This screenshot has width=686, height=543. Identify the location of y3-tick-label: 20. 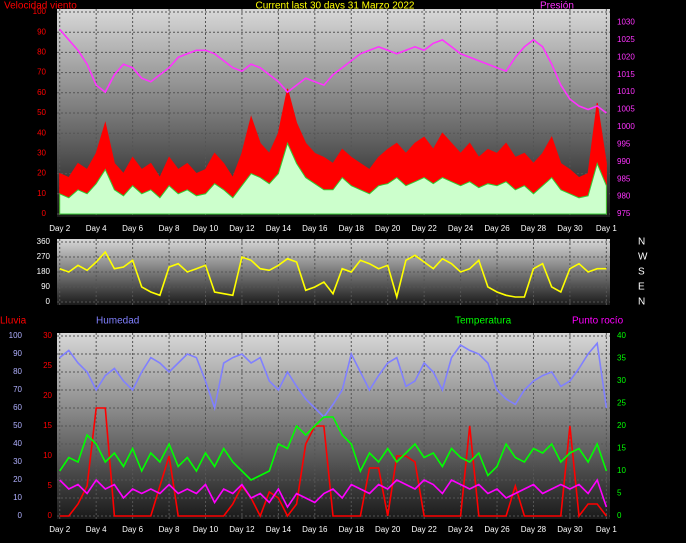
(47, 395).